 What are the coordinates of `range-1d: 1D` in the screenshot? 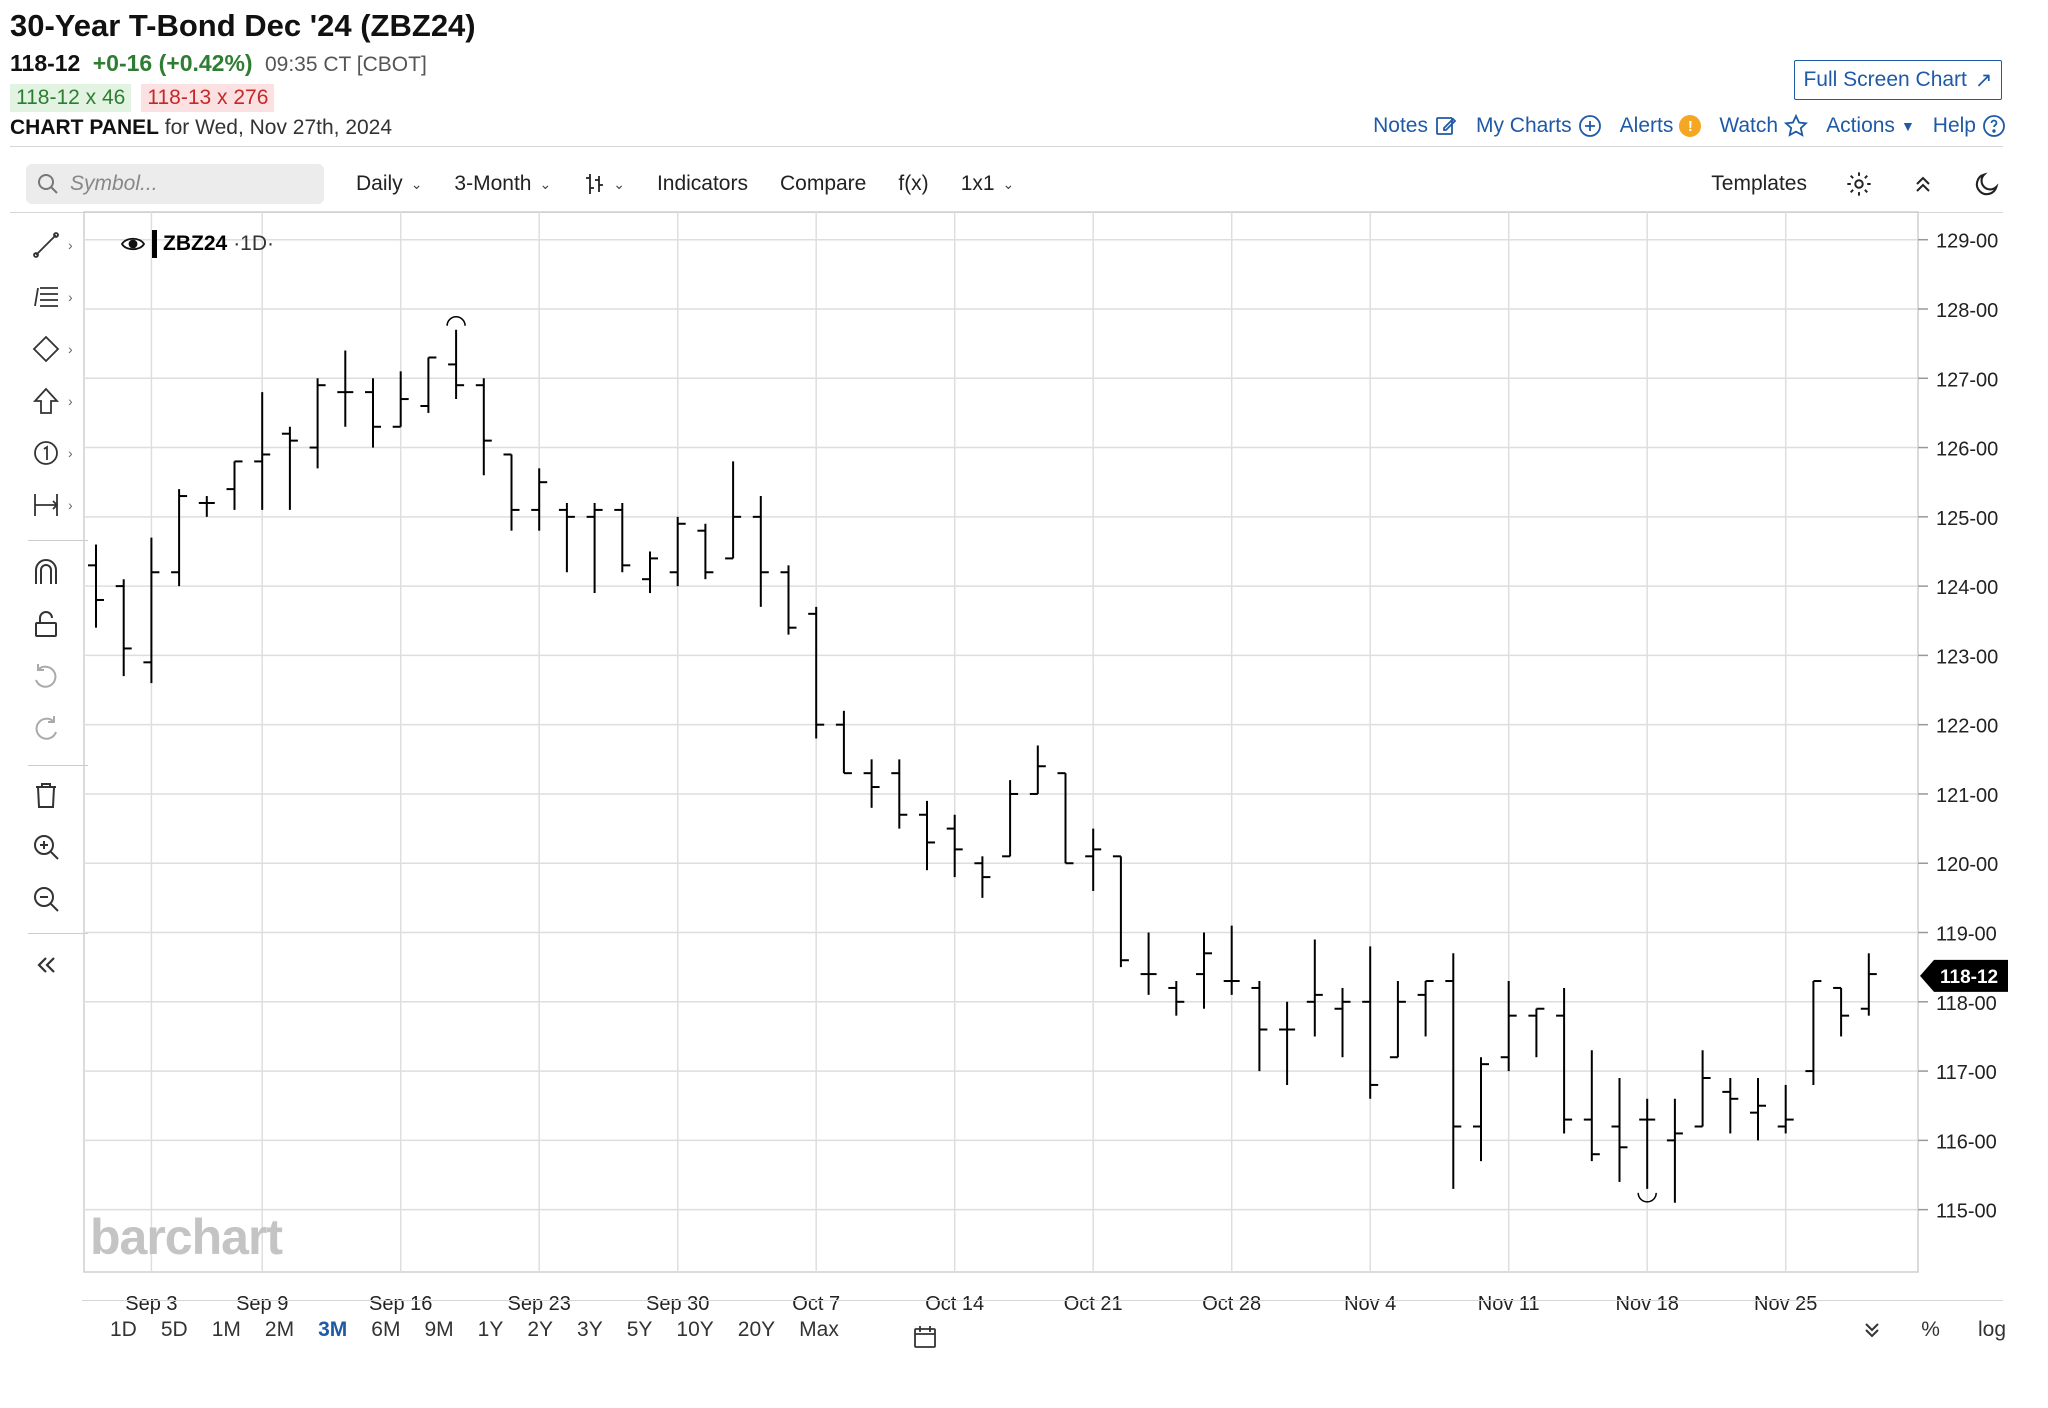 It's located at (123, 1329).